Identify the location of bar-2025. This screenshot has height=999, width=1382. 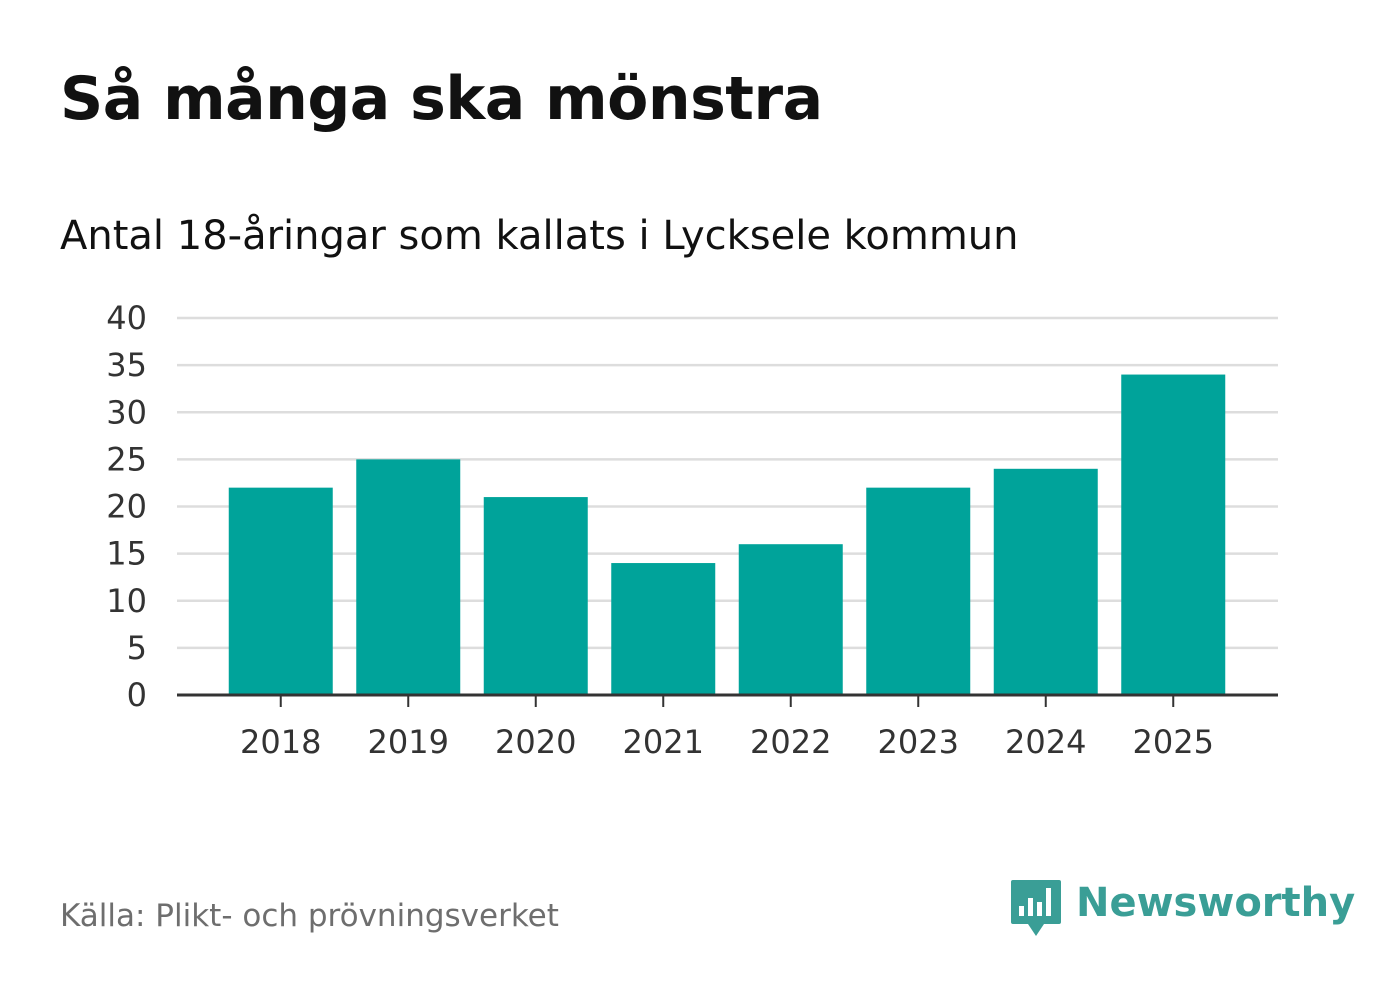
(1173, 534).